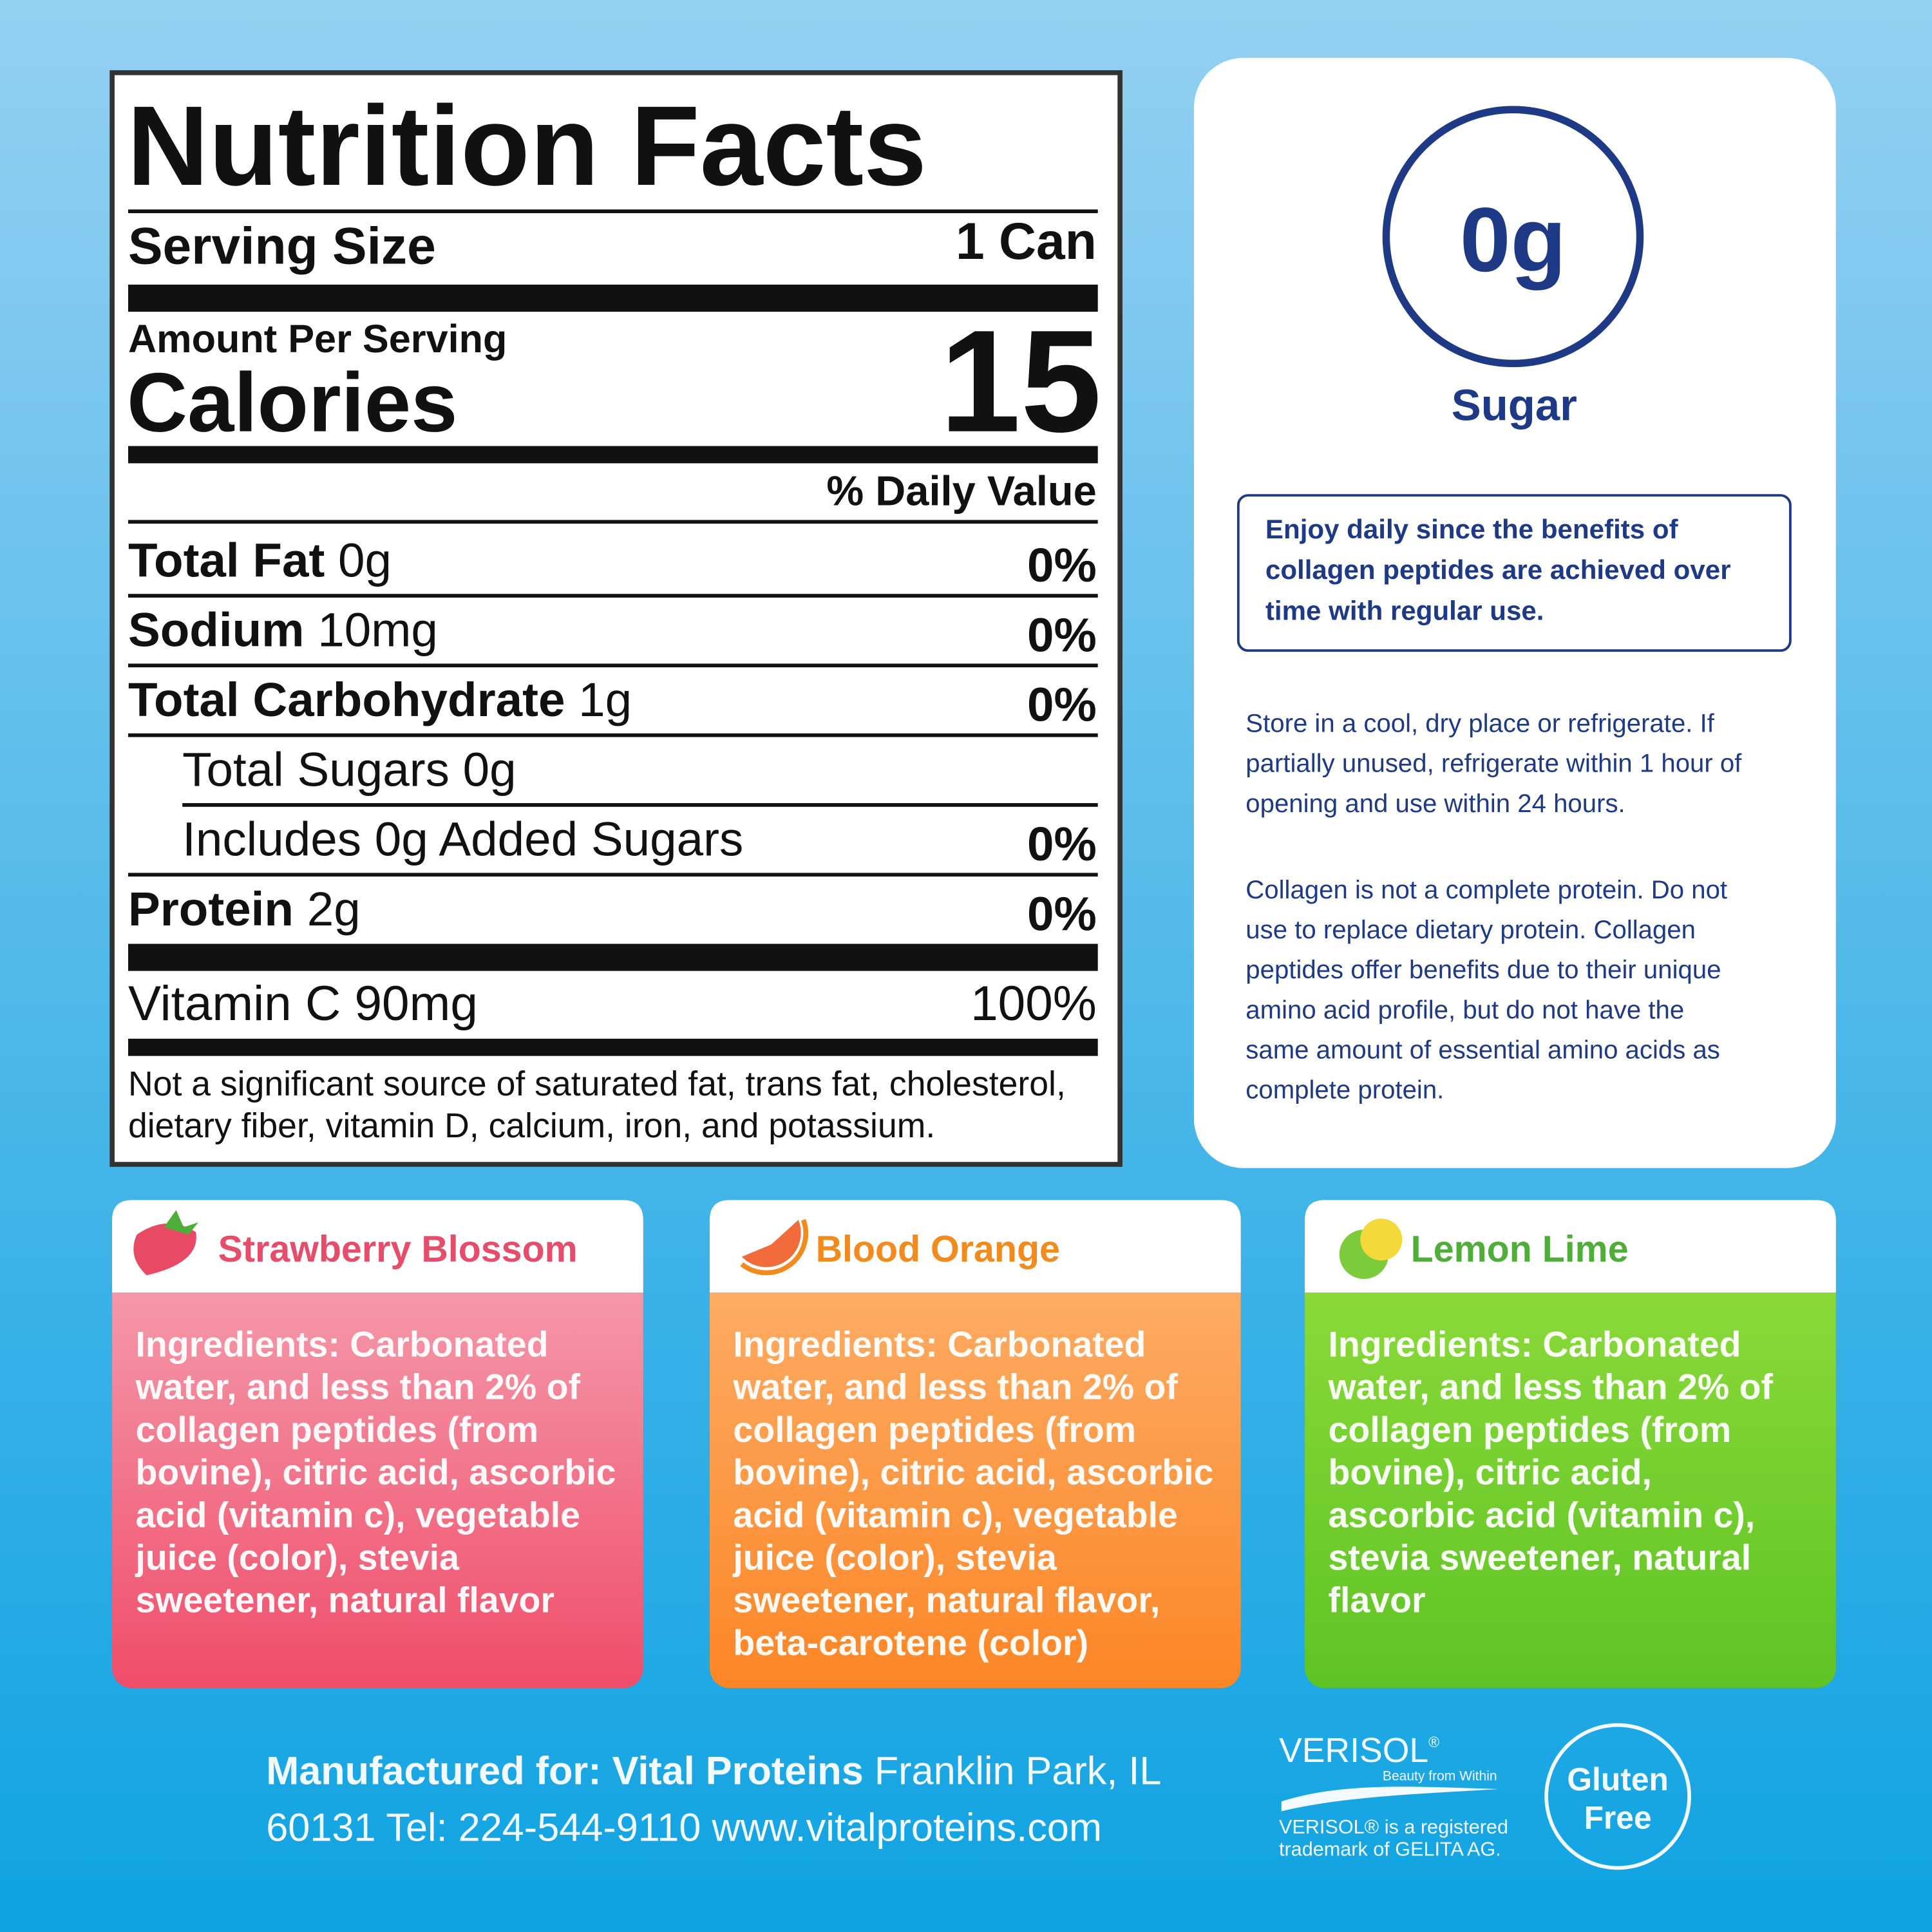 The height and width of the screenshot is (1932, 1932). What do you see at coordinates (1405, 610) in the screenshot?
I see `text-line: time with regular use.` at bounding box center [1405, 610].